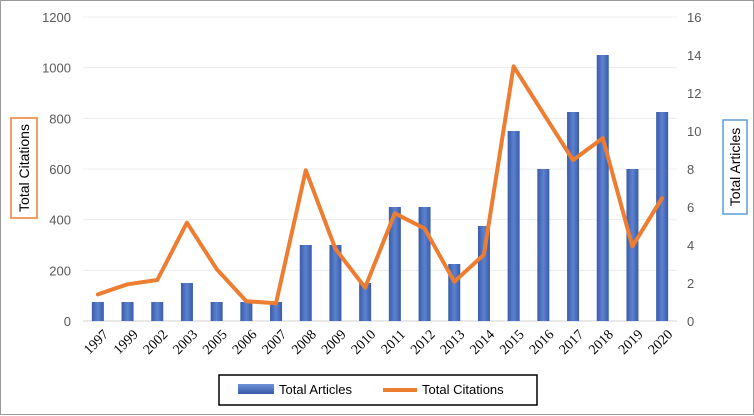 The width and height of the screenshot is (754, 416). What do you see at coordinates (246, 311) in the screenshot?
I see `bar-2006` at bounding box center [246, 311].